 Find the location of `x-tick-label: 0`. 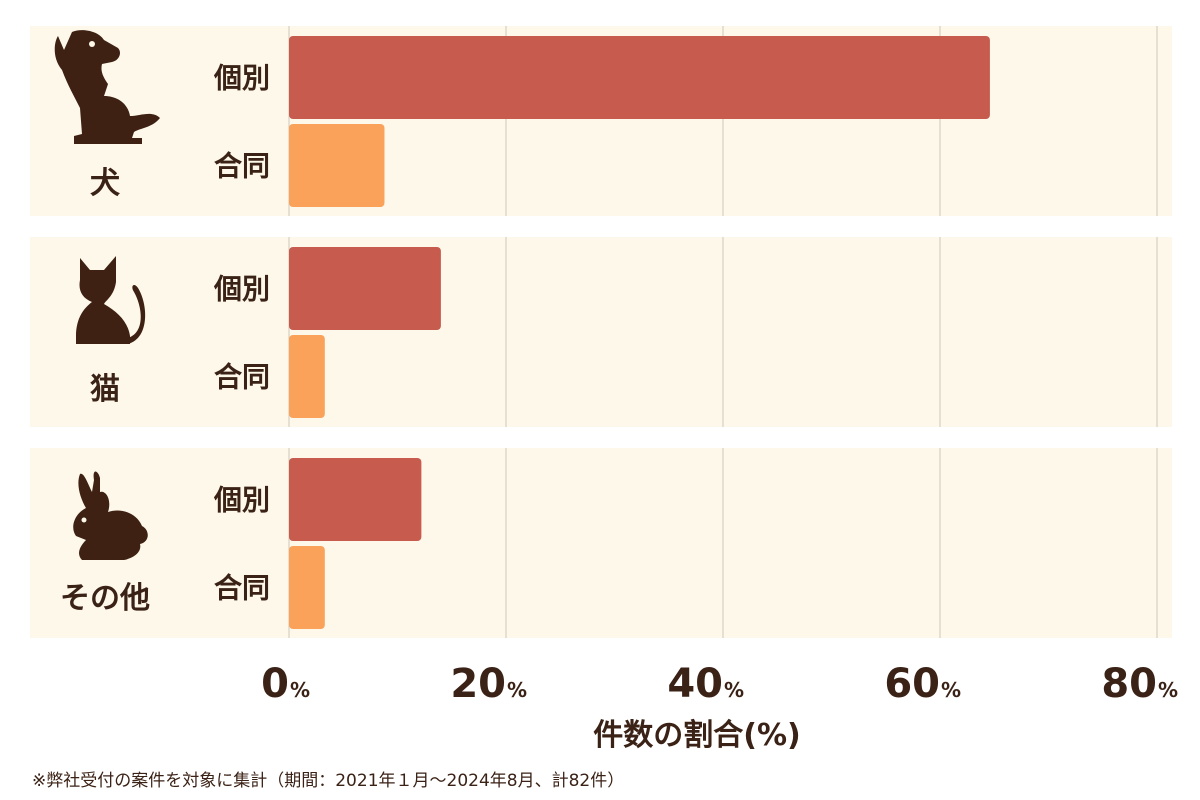

x-tick-label: 0 is located at coordinates (275, 684).